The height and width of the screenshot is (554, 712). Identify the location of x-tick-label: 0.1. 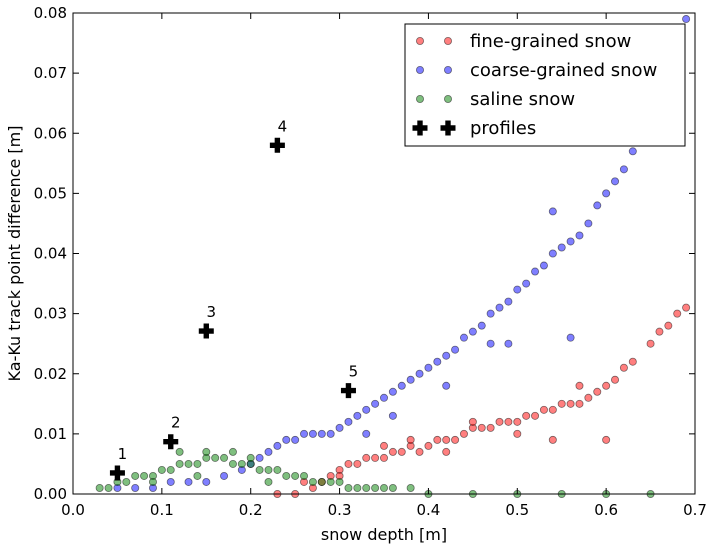
(162, 510).